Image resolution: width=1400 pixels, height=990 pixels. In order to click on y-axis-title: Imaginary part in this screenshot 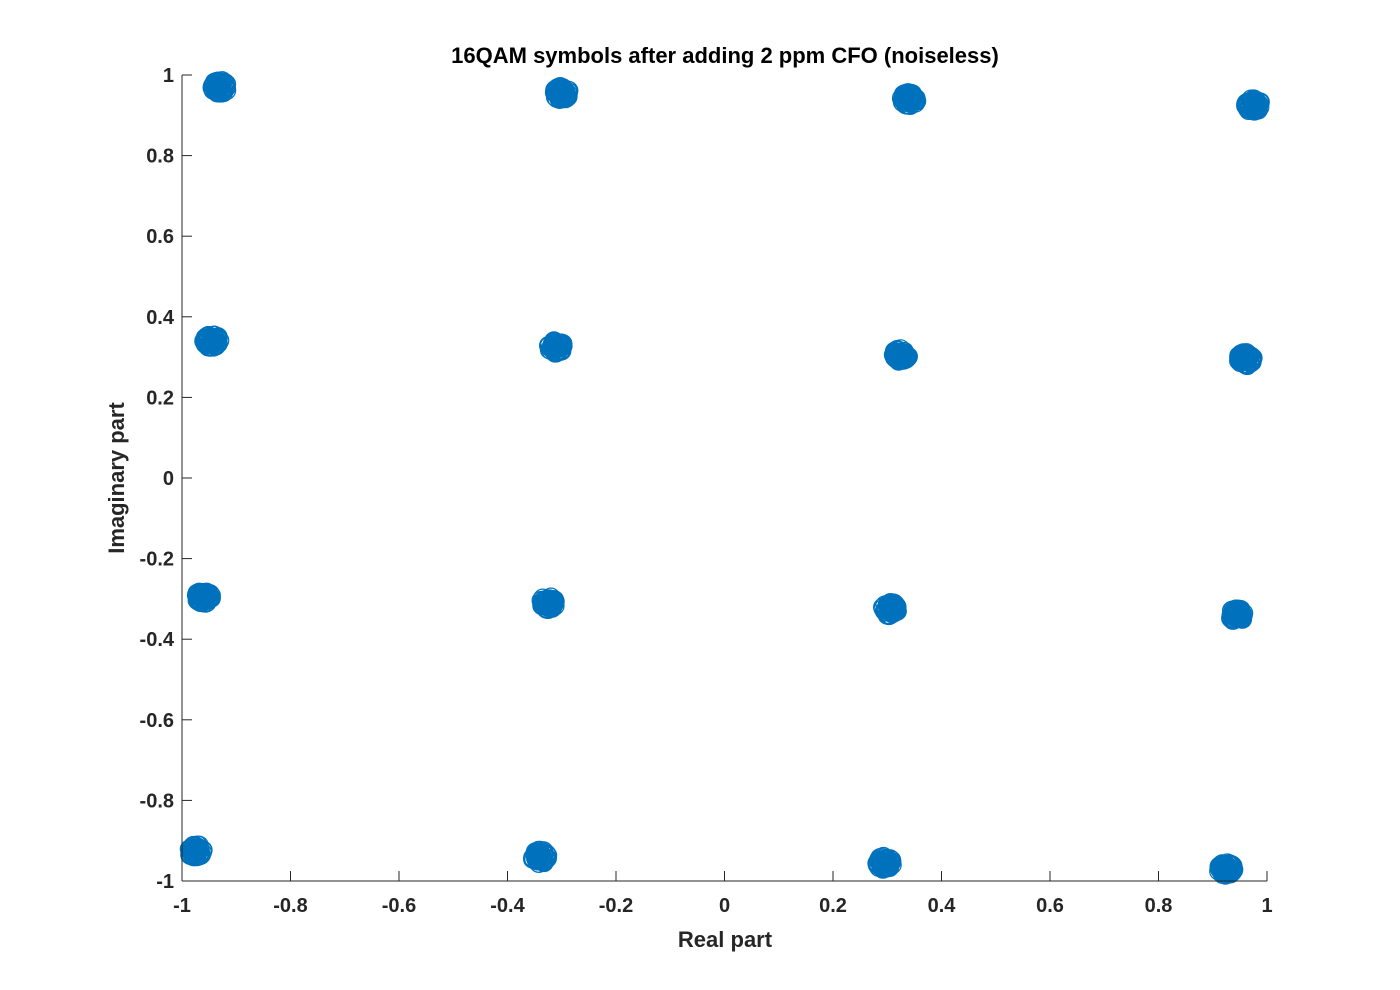, I will do `click(116, 478)`.